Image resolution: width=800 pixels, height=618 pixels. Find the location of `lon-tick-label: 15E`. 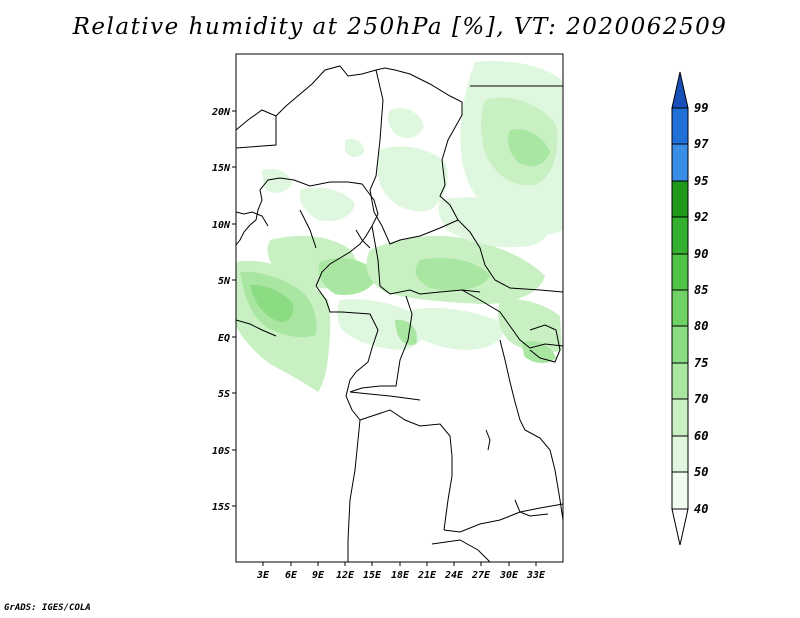

lon-tick-label: 15E is located at coordinates (372, 575).